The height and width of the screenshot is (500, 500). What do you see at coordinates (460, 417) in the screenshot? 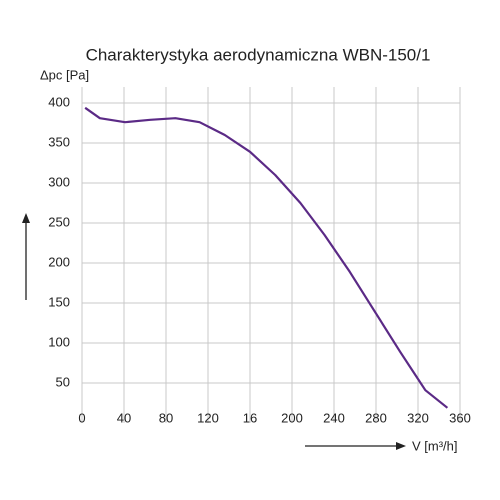
I see `x-tick-label: 360` at bounding box center [460, 417].